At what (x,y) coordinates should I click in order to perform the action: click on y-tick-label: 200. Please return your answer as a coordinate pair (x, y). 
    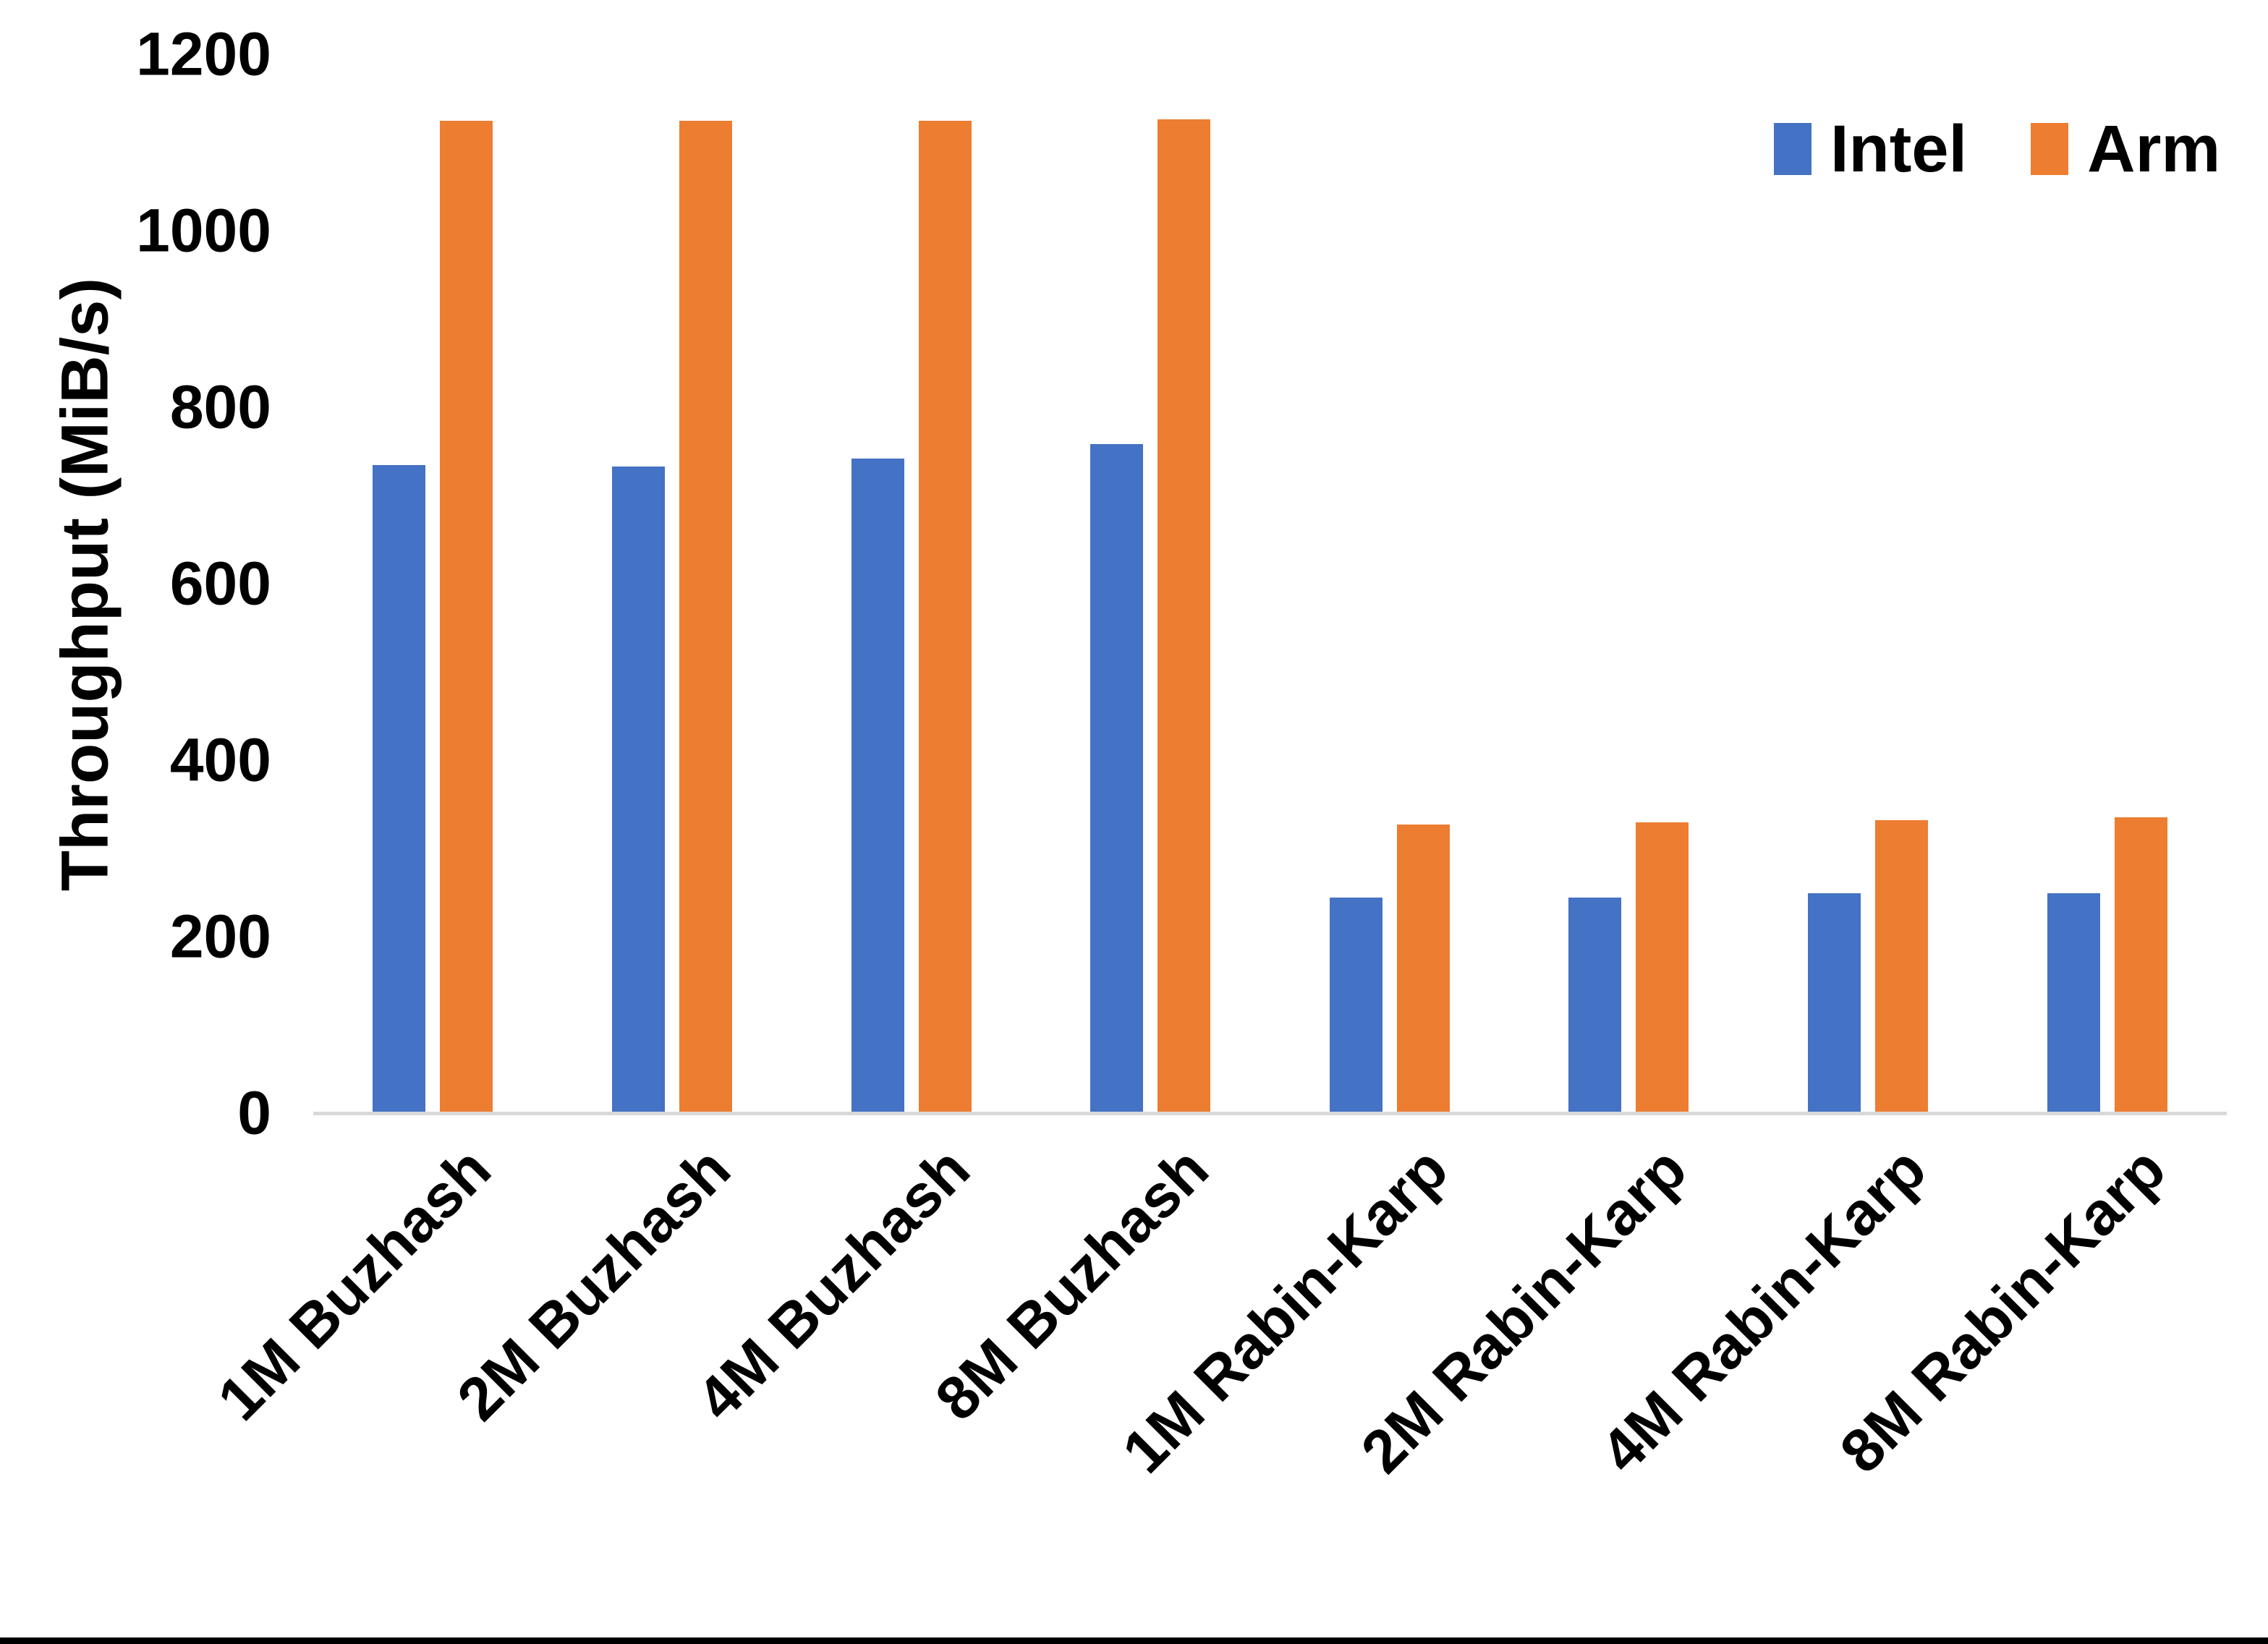
    Looking at the image, I should click on (220, 936).